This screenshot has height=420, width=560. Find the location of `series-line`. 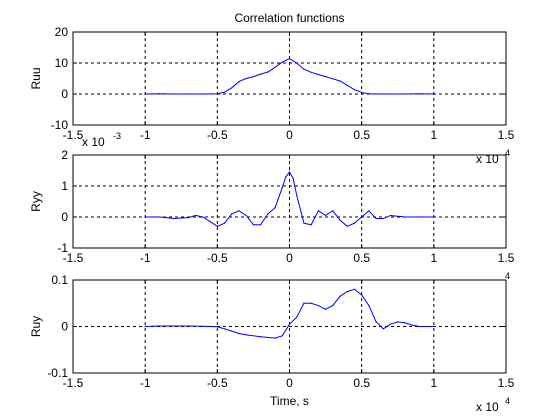

series-line is located at coordinates (289, 76).